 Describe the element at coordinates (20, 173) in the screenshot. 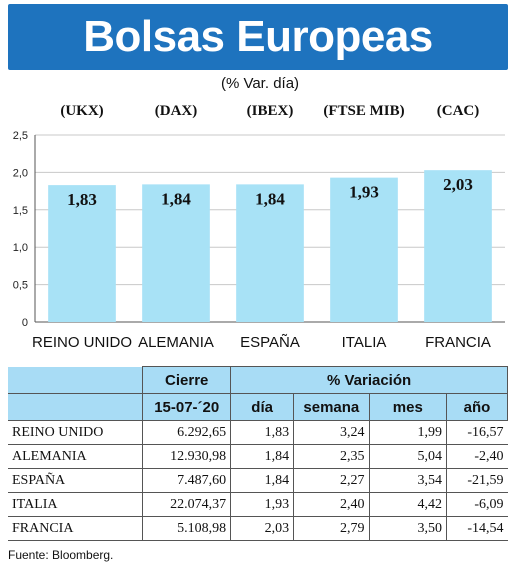

I see `y-tick-label: 2,0` at that location.